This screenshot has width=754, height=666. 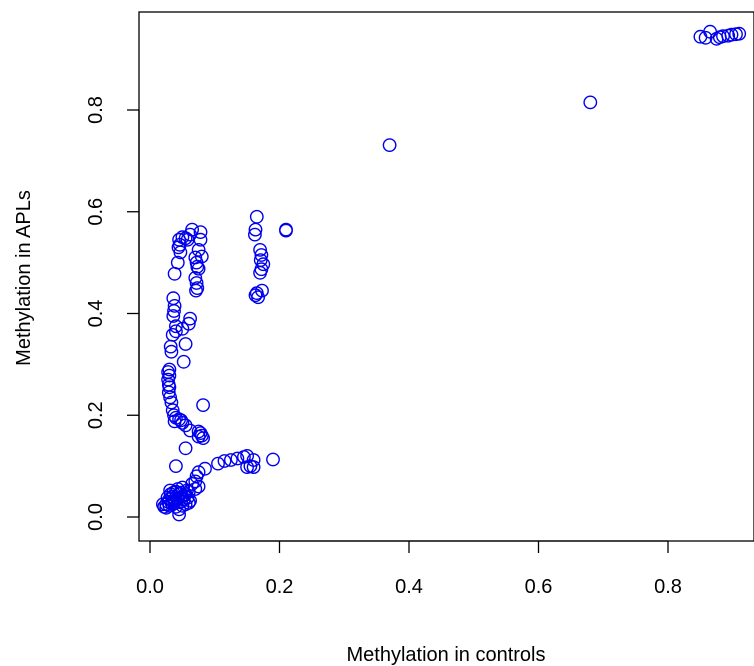 I want to click on x-axis-title: Methylation in controls, so click(x=446, y=655).